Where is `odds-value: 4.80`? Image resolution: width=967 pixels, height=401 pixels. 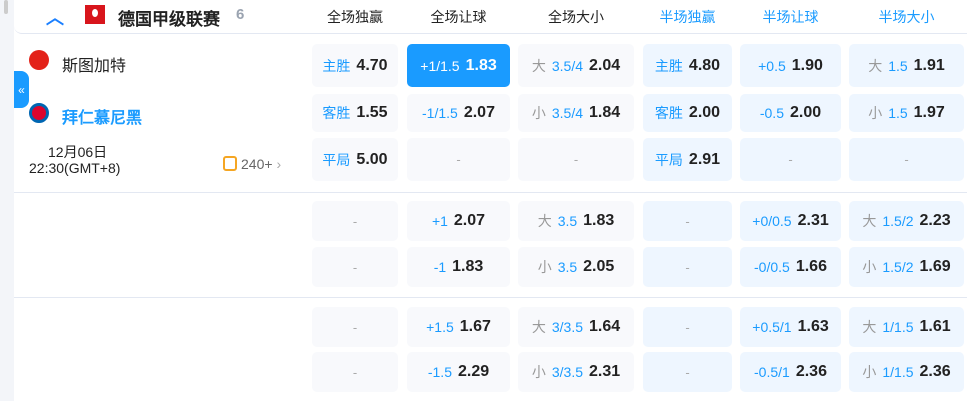 odds-value: 4.80 is located at coordinates (704, 65).